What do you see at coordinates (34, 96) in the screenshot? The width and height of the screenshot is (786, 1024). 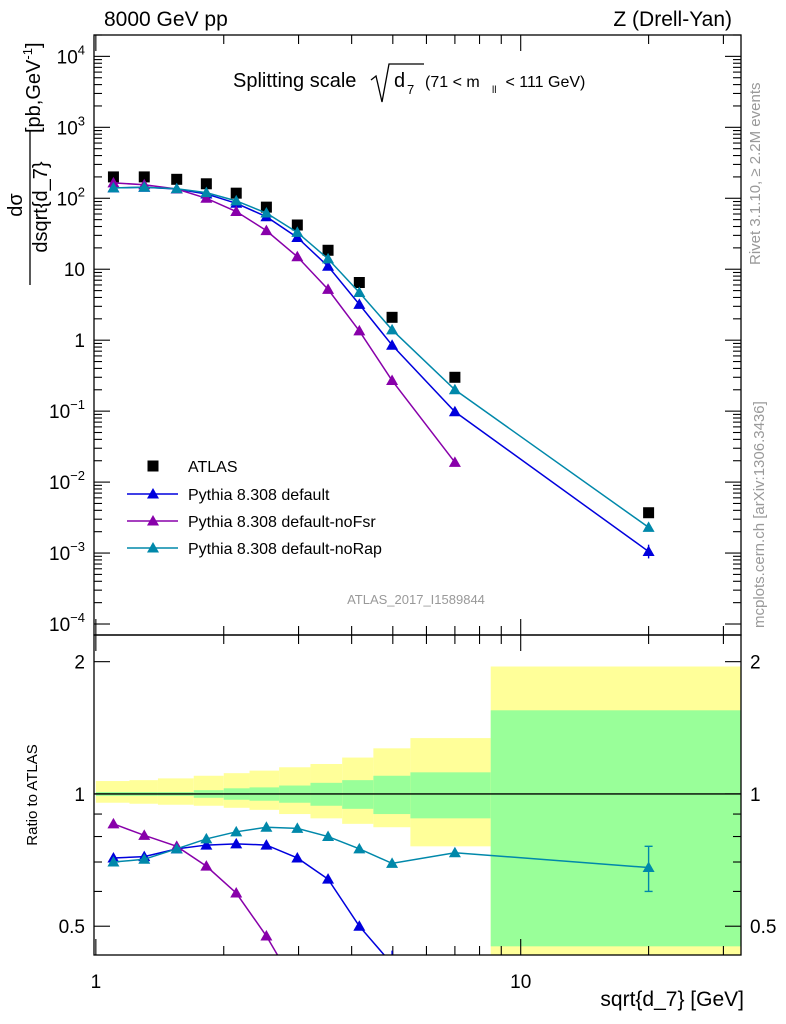 I see `ylabel-unit-text: [pb,GeV` at bounding box center [34, 96].